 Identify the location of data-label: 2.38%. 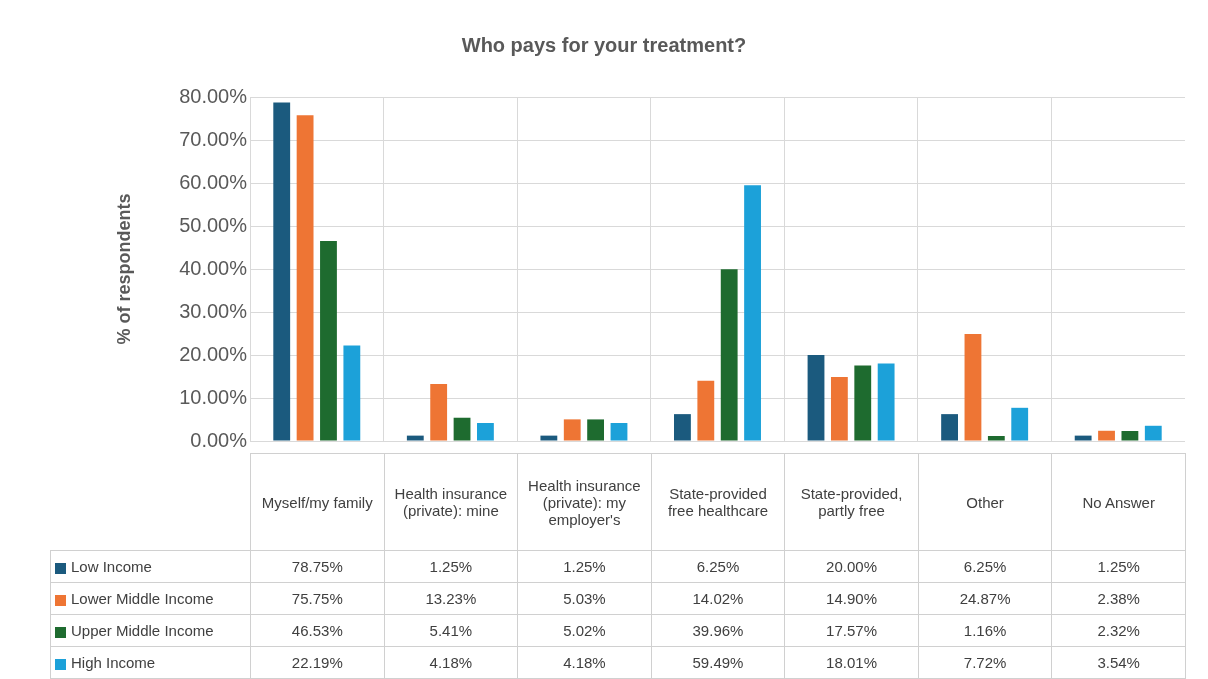
(1118, 598).